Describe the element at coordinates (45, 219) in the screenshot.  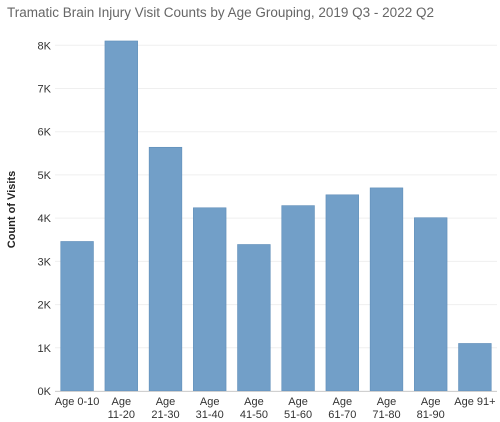
I see `y-tick-label: 4K` at that location.